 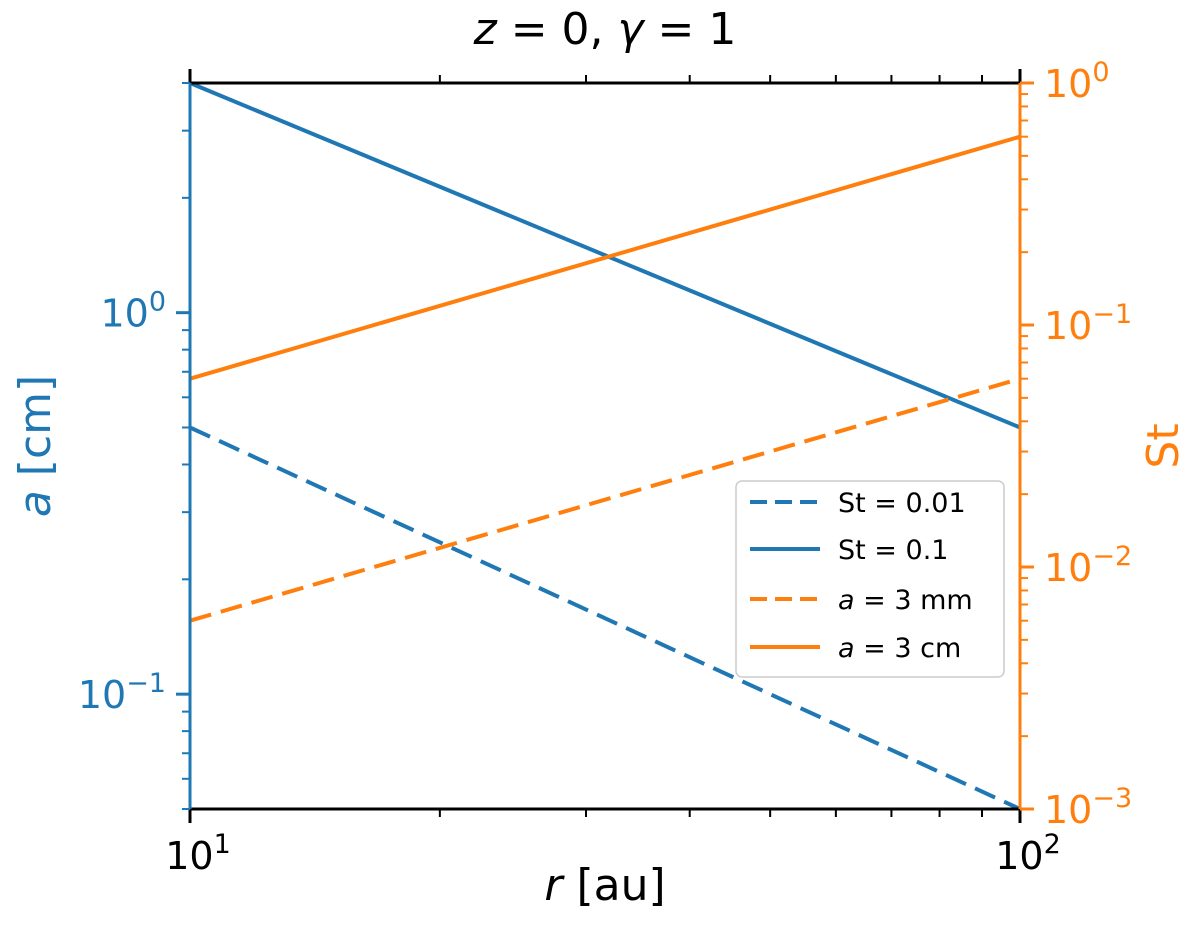 What do you see at coordinates (846, 648) in the screenshot?
I see `legend-var-a3cm: a` at bounding box center [846, 648].